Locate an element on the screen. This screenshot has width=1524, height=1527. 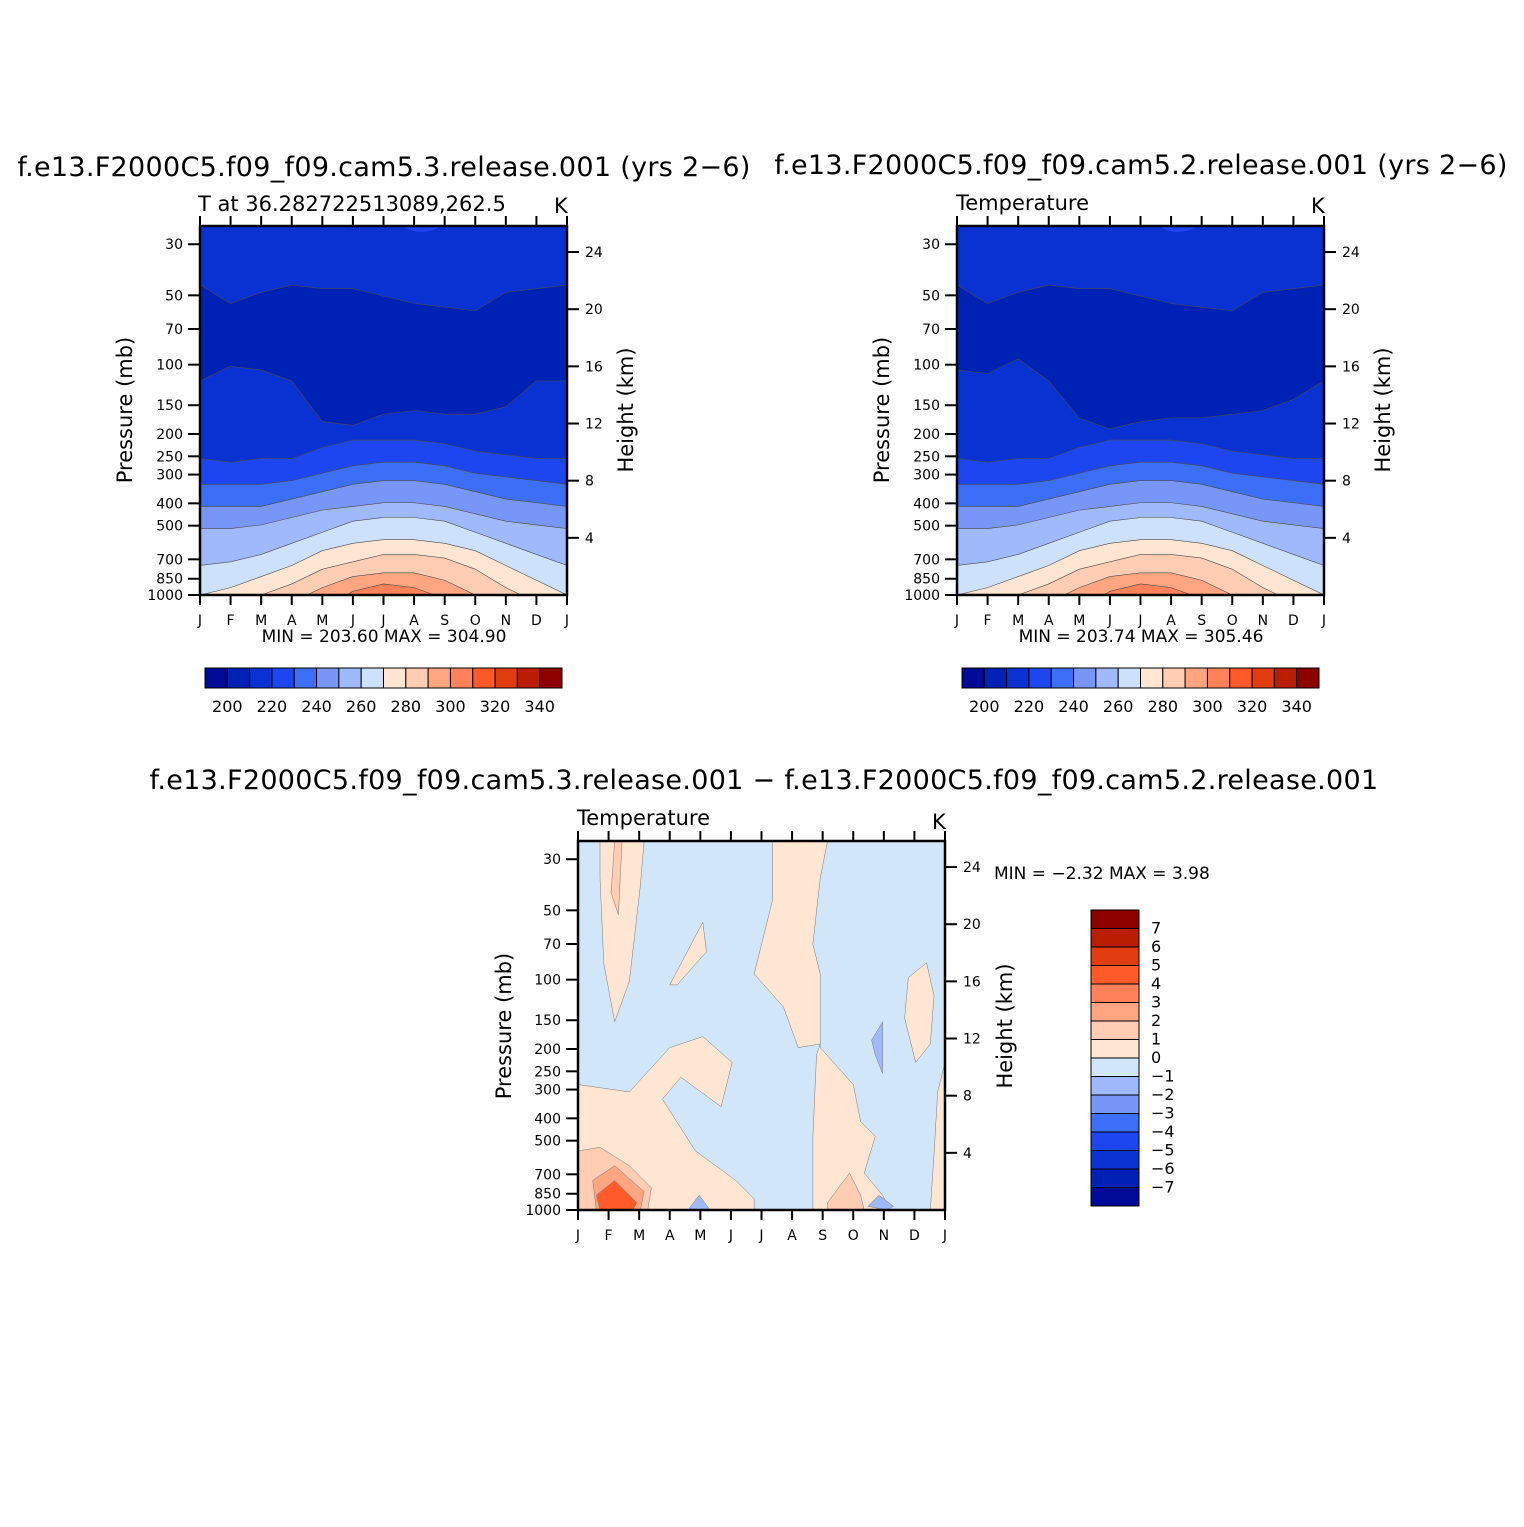
height-tick-label: 12 is located at coordinates (594, 425).